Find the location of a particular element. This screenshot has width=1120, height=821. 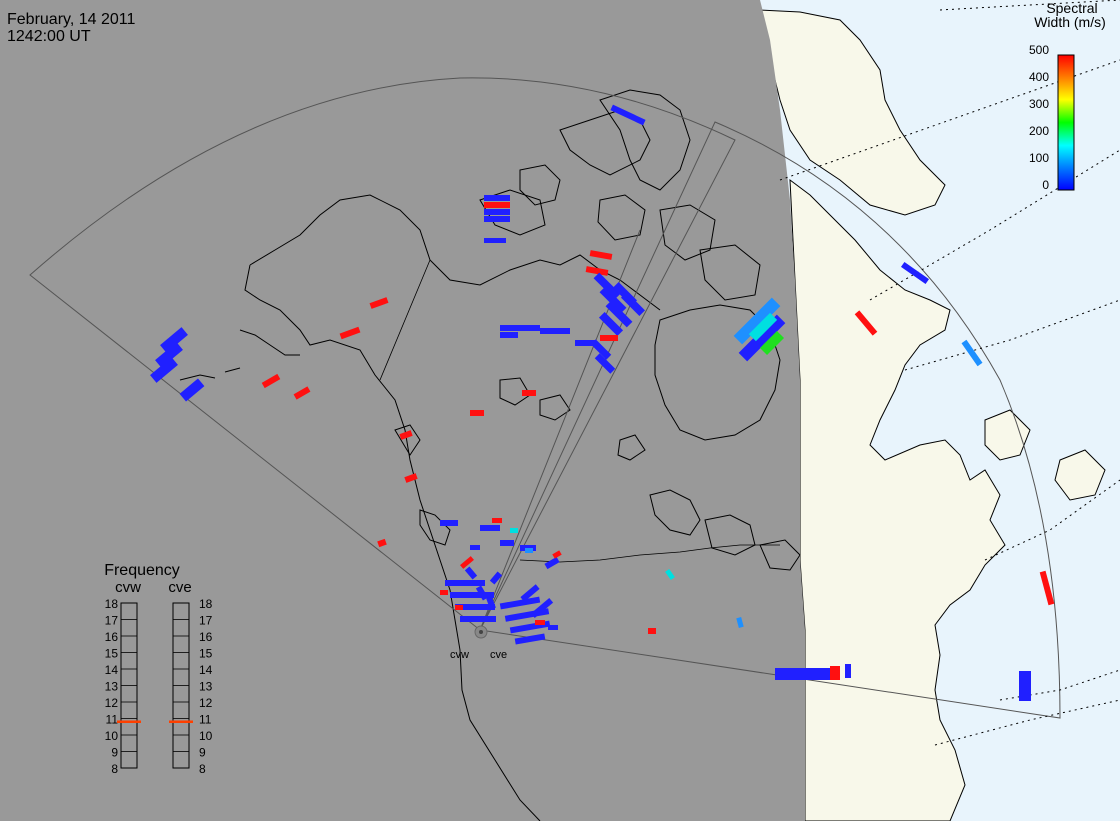

boundaries is located at coordinates (579, 411).